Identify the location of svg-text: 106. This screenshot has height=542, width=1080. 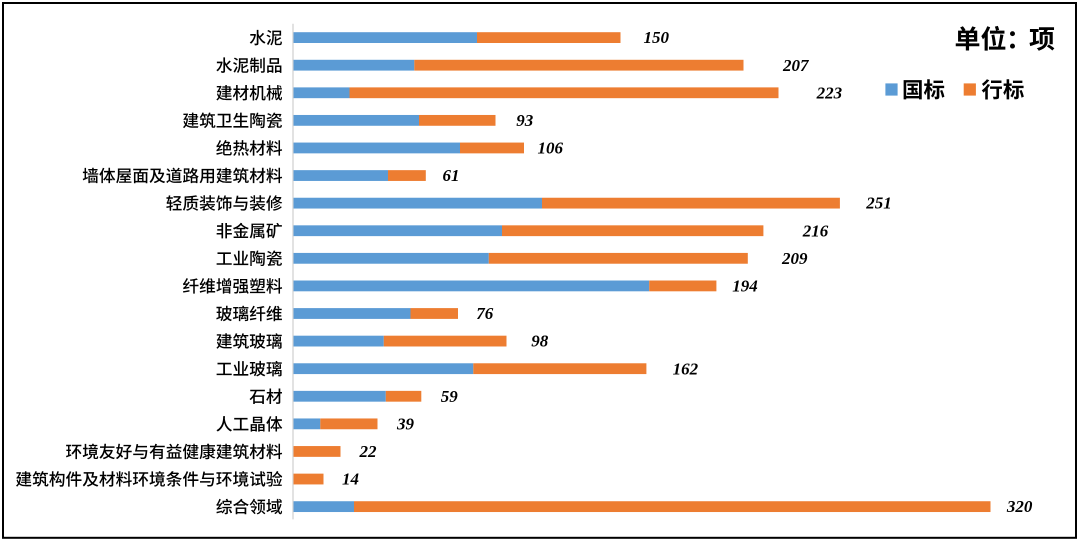
(551, 148).